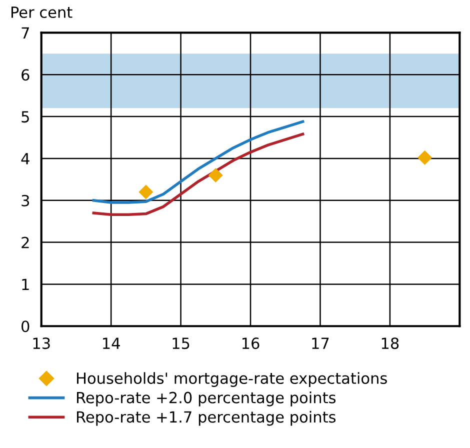 Image resolution: width=470 pixels, height=448 pixels. I want to click on y-tick-label: 2, so click(25, 242).